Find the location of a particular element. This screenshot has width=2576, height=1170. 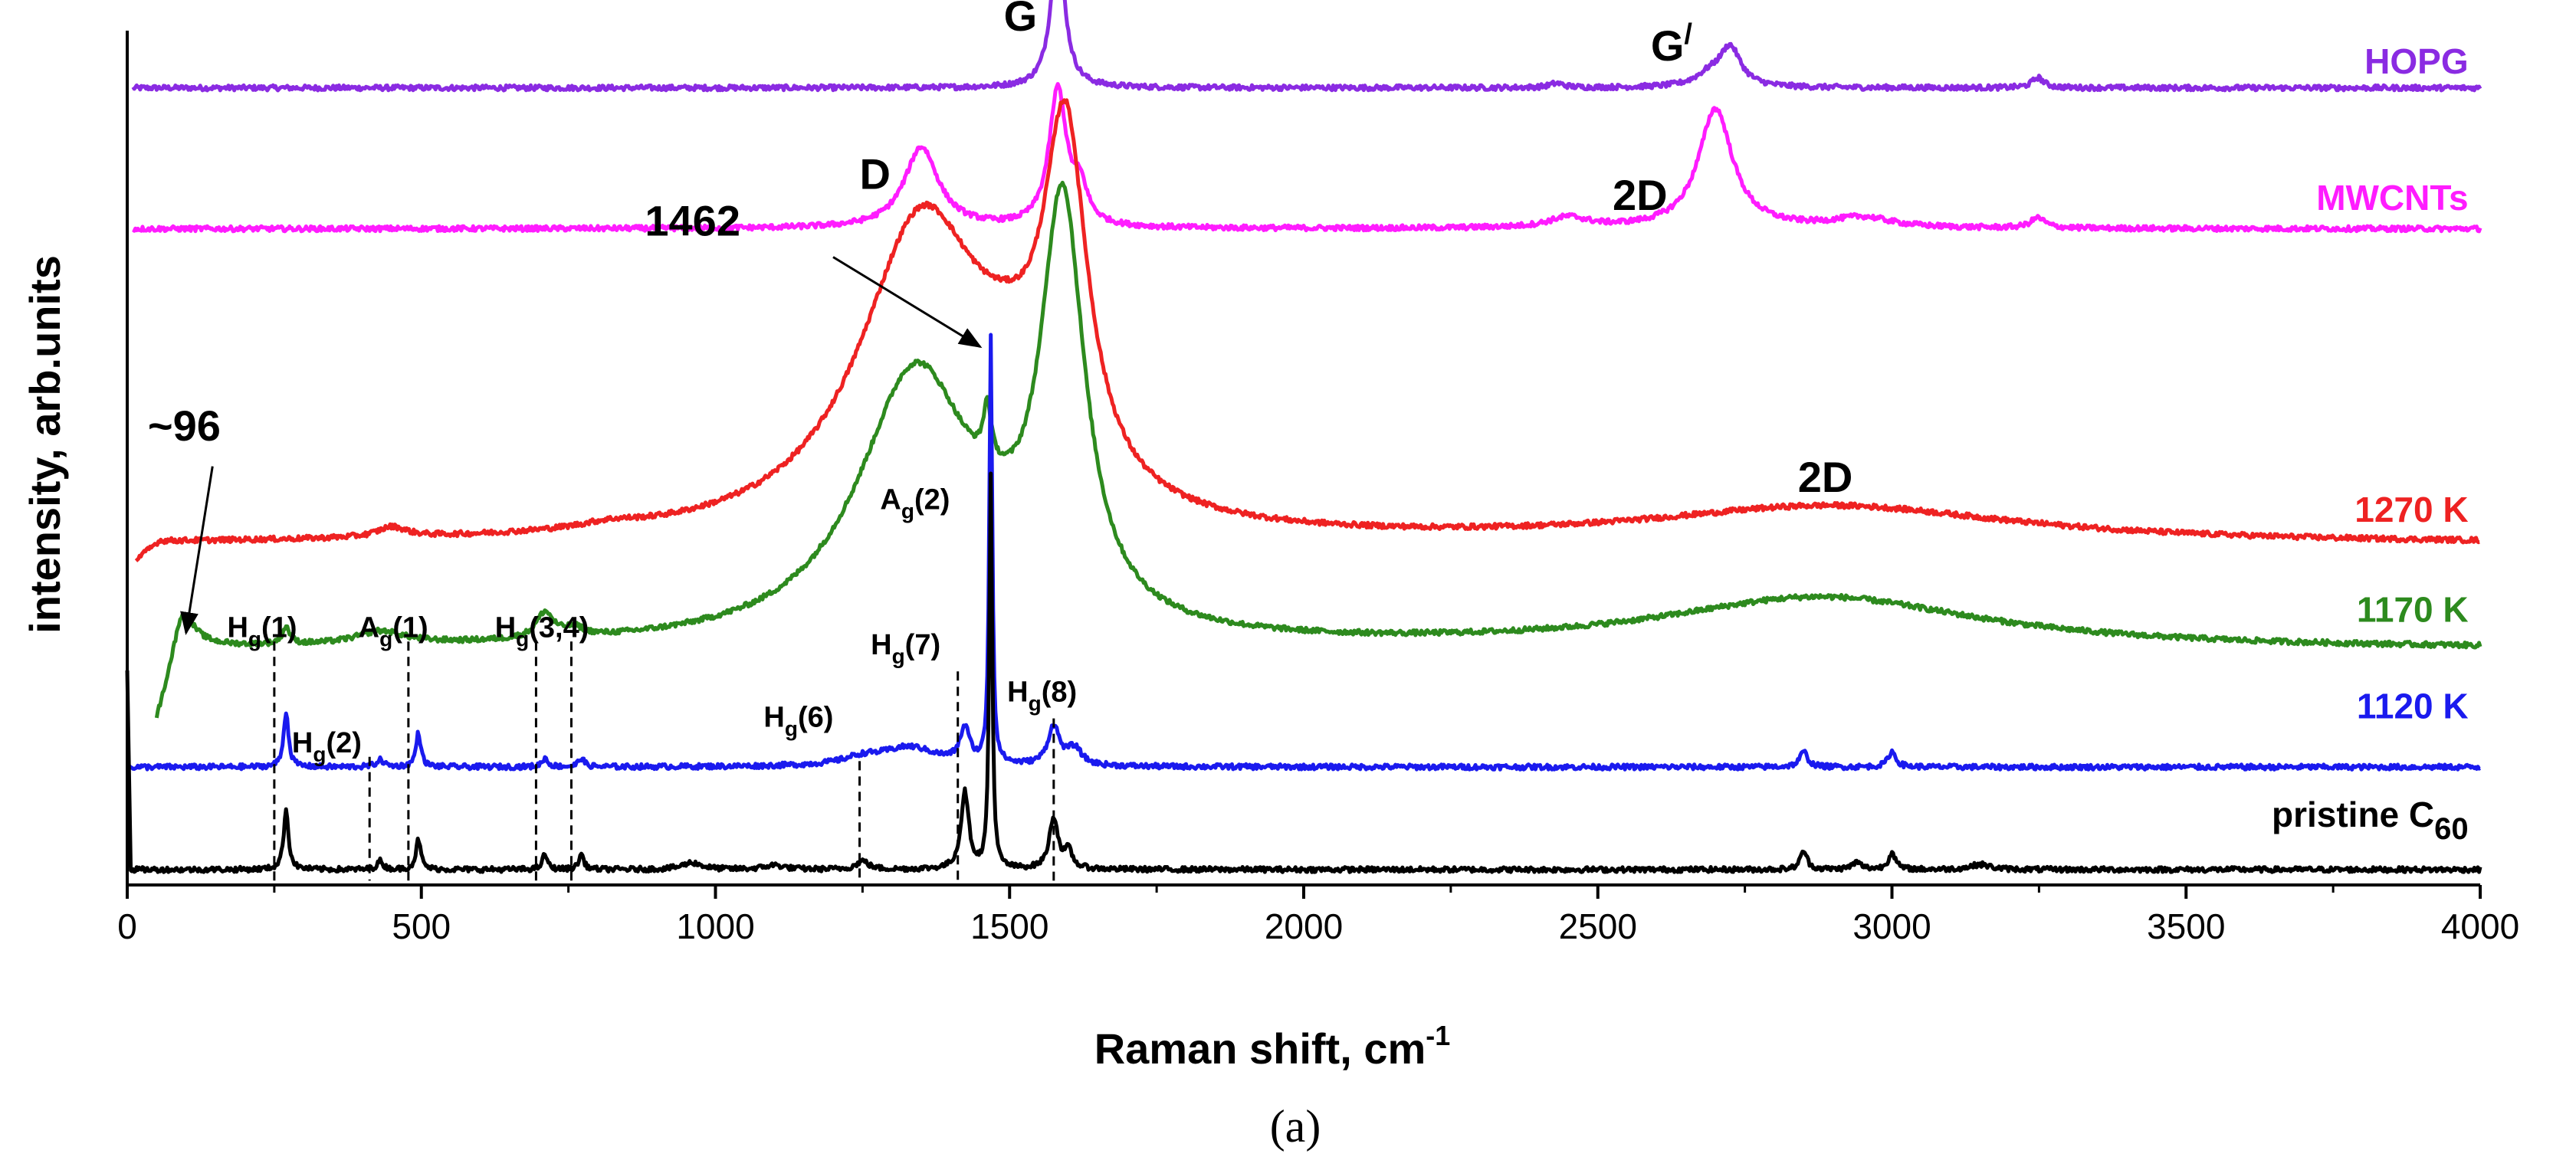

x-tick-label-4: 2000 is located at coordinates (1304, 926).